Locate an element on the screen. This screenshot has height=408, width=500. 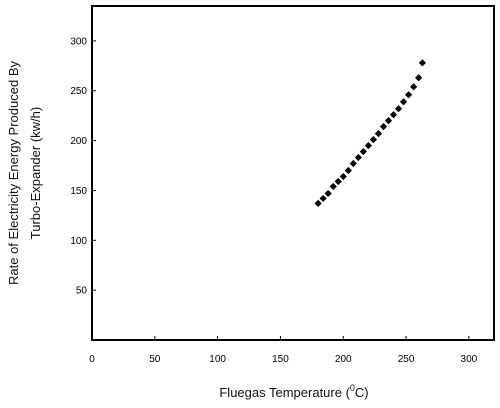
x-axis-title: Fluegas Temperature (0C) is located at coordinates (293, 391).